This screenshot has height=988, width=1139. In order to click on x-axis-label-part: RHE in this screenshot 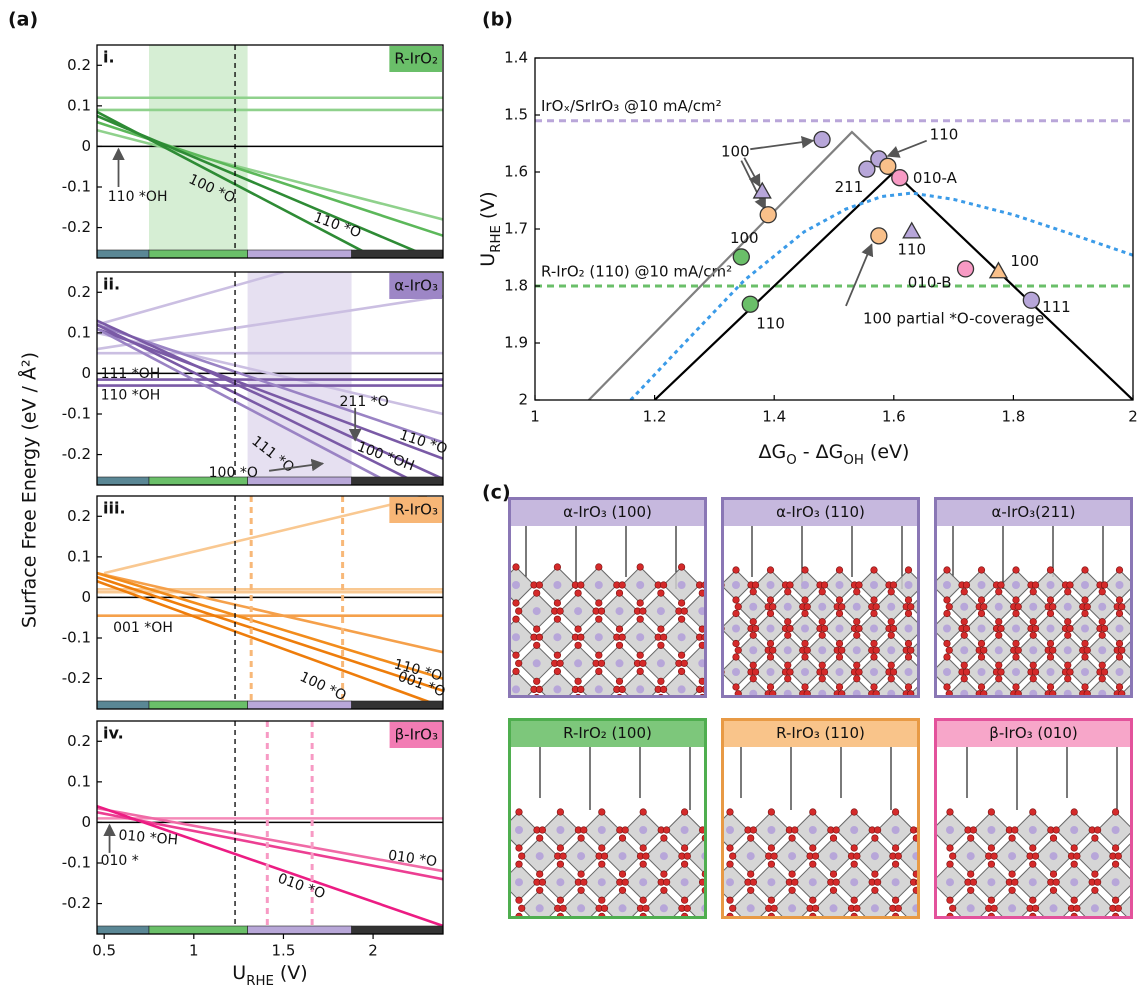, I will do `click(260, 981)`.